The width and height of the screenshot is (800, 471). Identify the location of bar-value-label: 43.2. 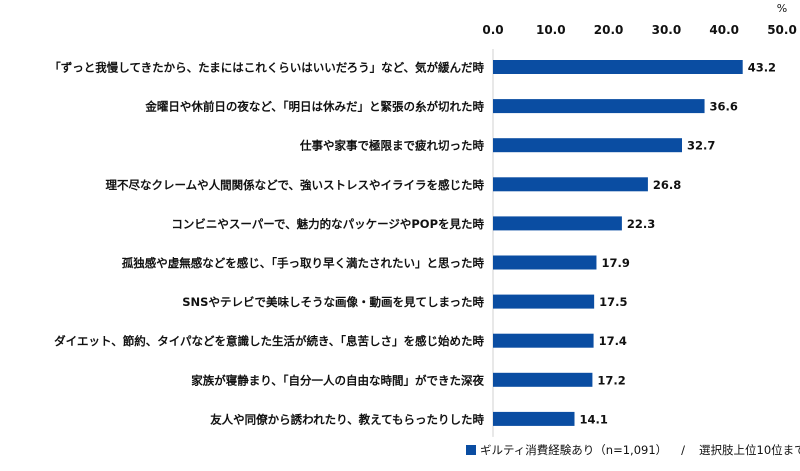
(762, 68).